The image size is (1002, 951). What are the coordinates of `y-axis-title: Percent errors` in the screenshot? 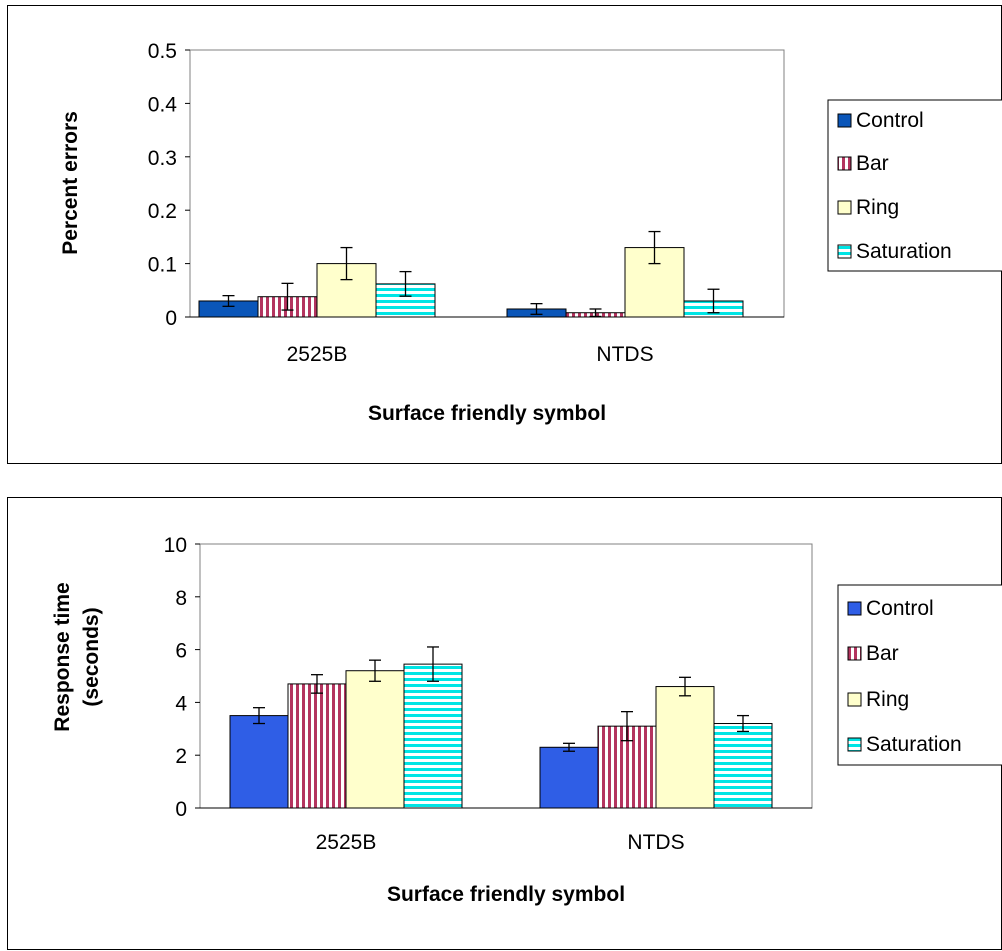 It's located at (70, 183).